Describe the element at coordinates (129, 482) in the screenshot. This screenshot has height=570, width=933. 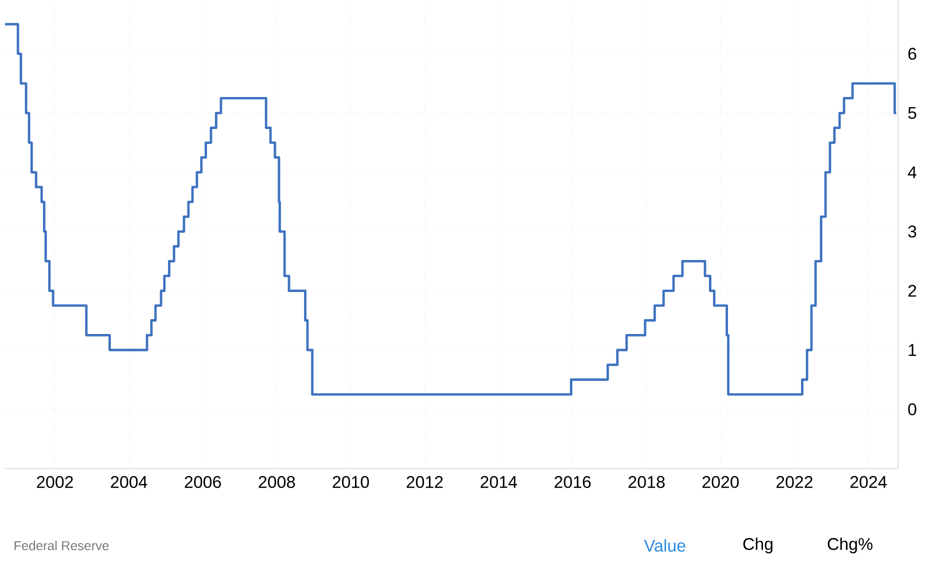
I see `x-tick-label: 2004` at that location.